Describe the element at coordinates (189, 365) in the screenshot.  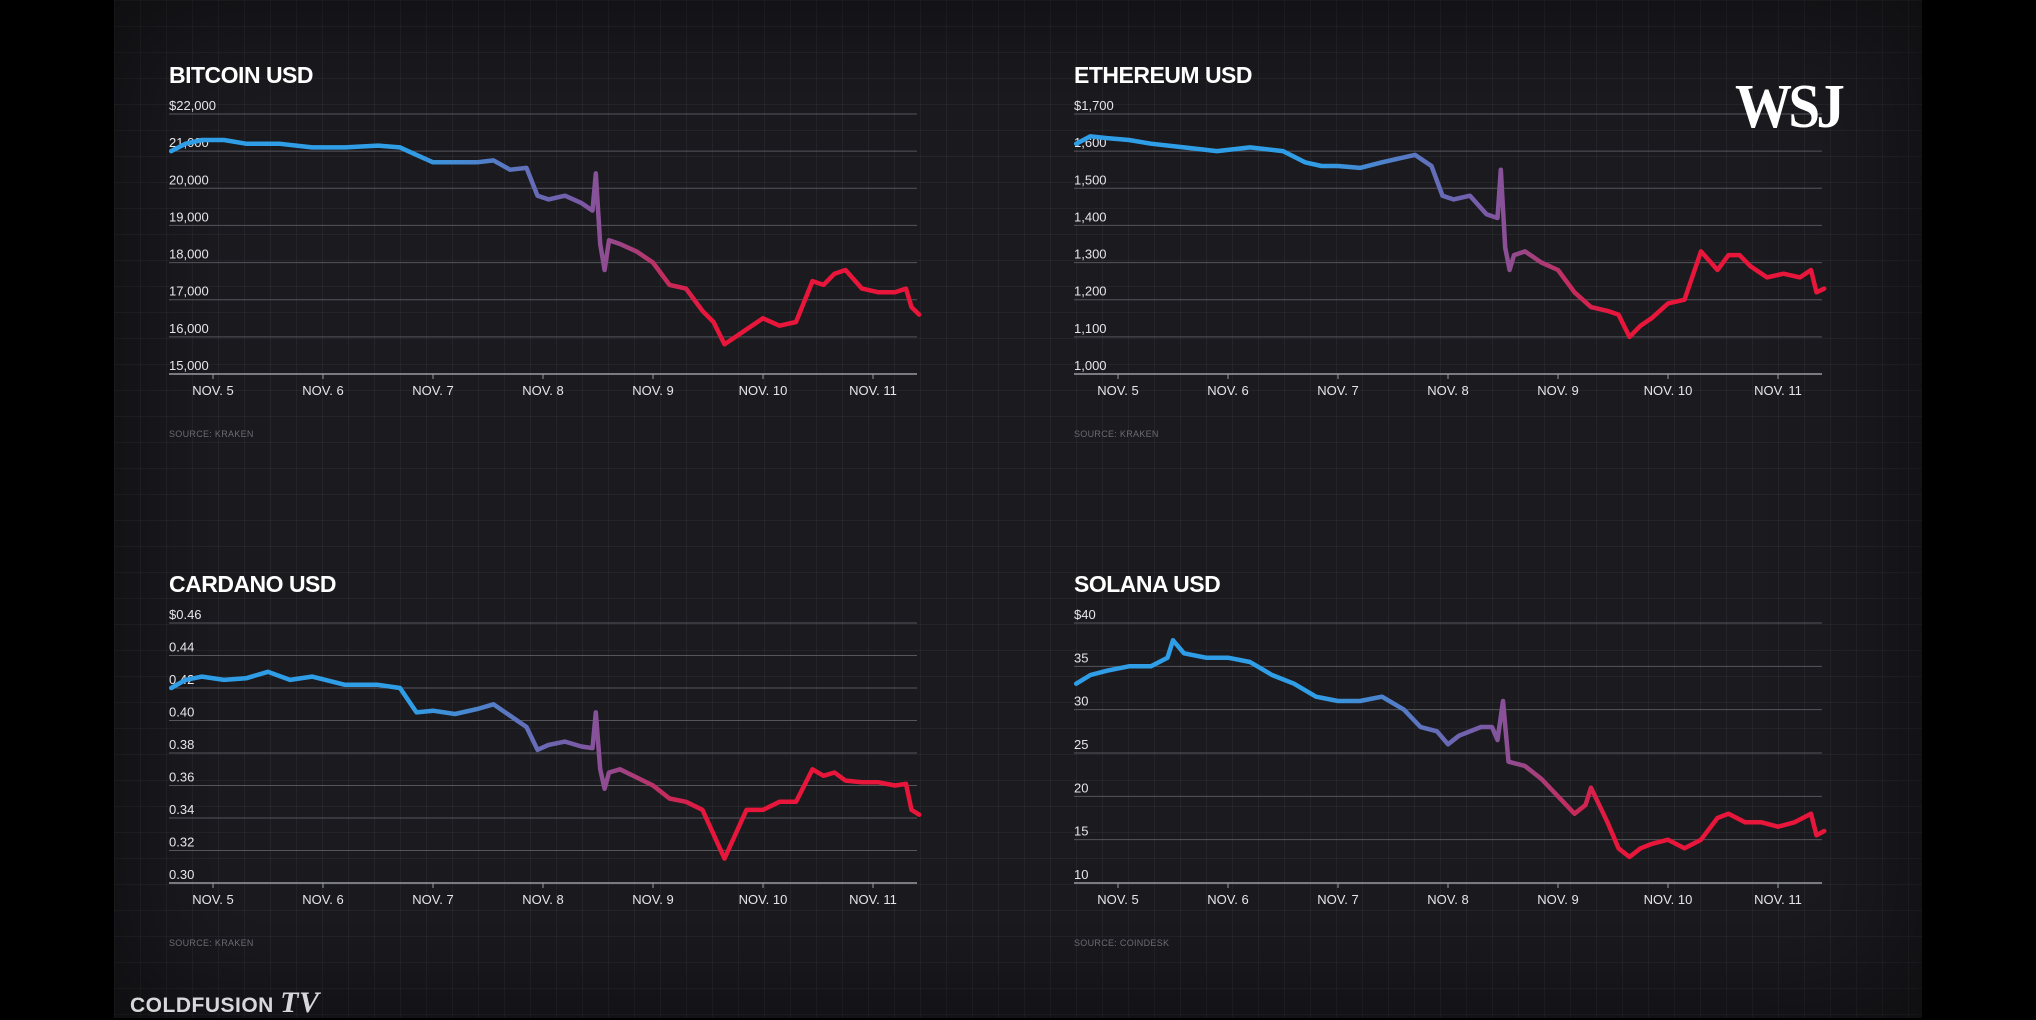
I see `y-tick-label: 15,000` at that location.